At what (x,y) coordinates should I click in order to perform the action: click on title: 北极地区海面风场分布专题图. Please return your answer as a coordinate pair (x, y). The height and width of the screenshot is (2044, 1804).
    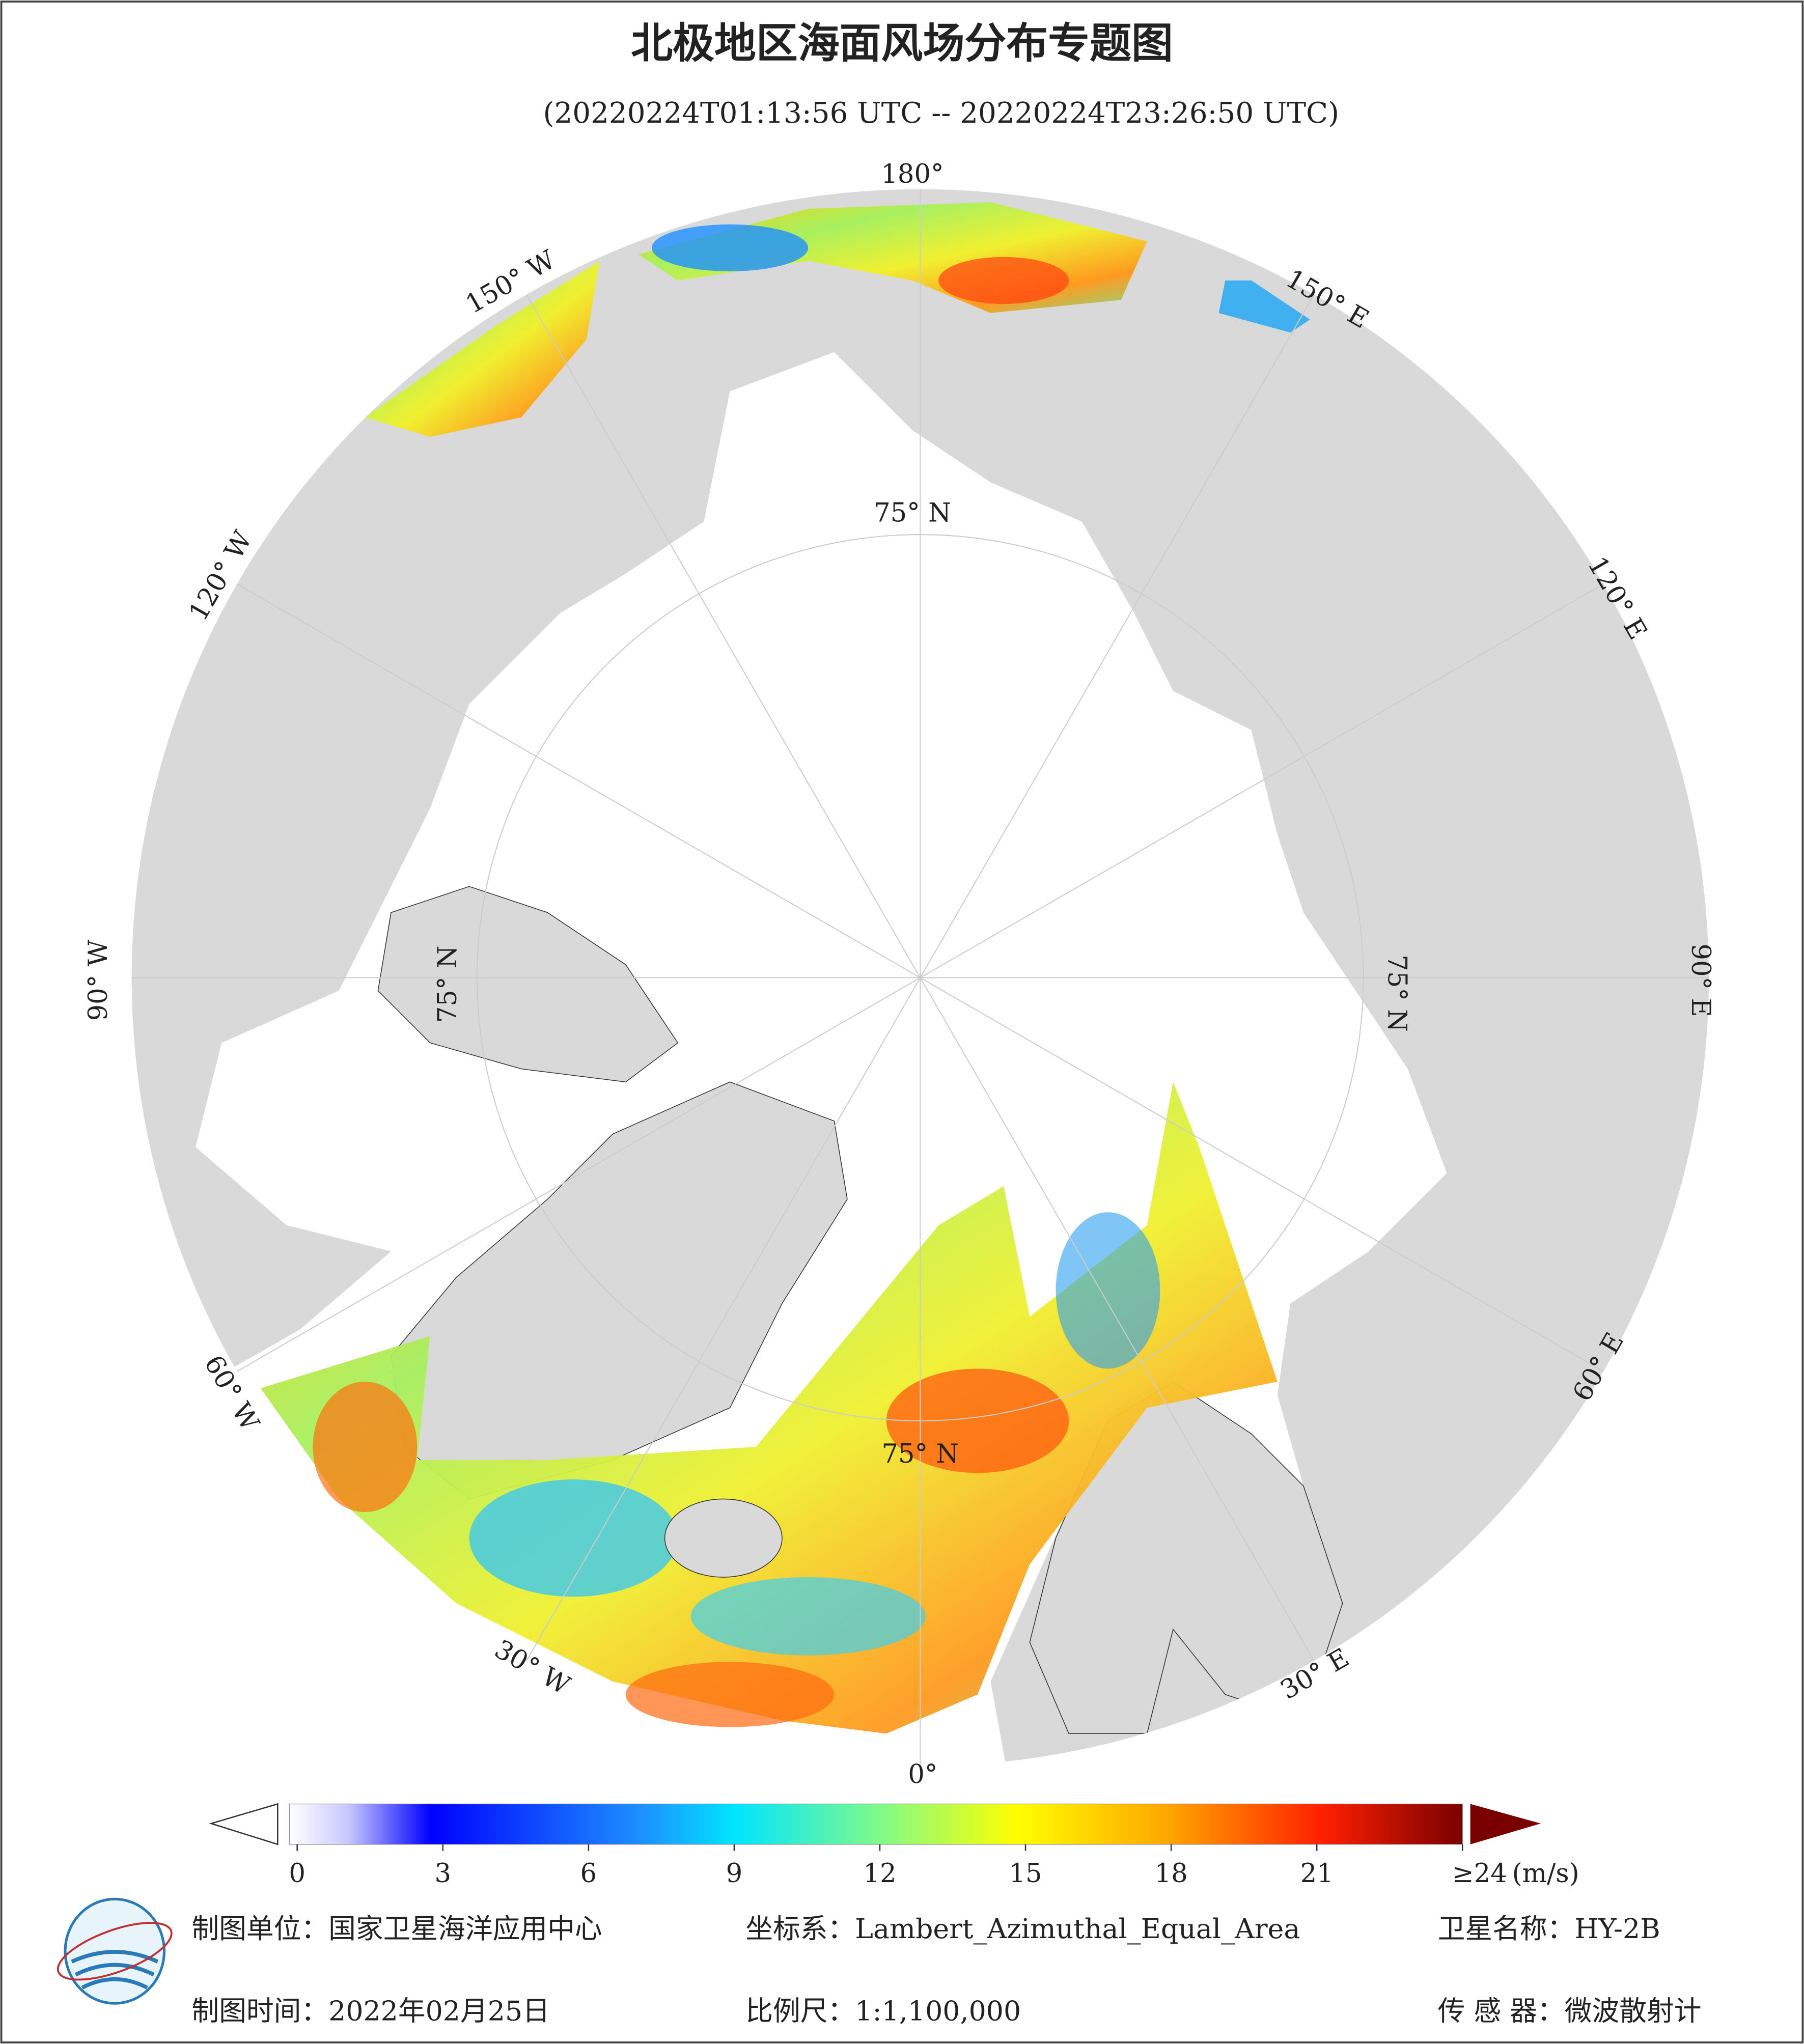
    Looking at the image, I should click on (902, 43).